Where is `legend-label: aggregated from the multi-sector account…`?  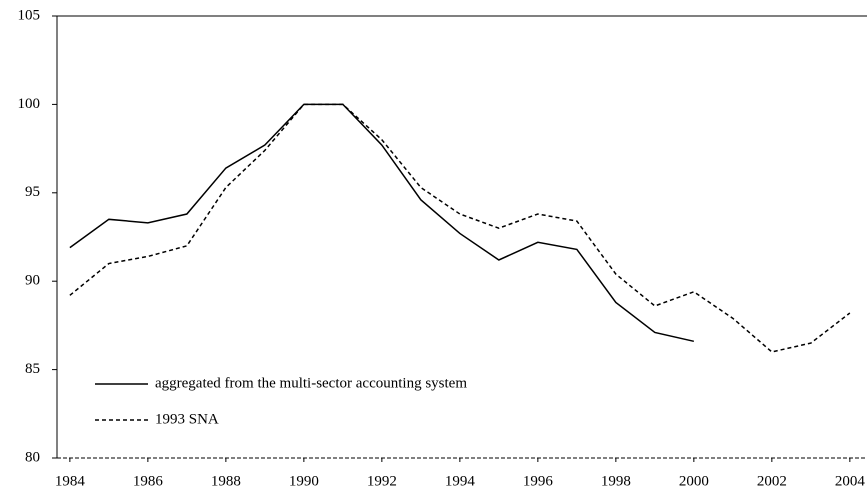
legend-label: aggregated from the multi-sector account… is located at coordinates (311, 383).